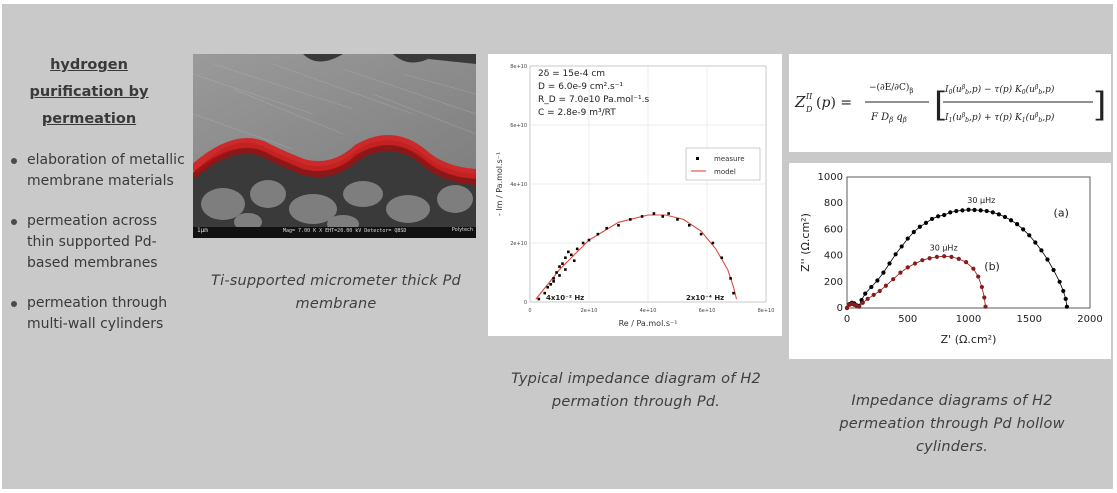 The height and width of the screenshot is (493, 1117). Describe the element at coordinates (577, 113) in the screenshot. I see `parameter-label: C = 2.8e-9 m³/RT` at that location.